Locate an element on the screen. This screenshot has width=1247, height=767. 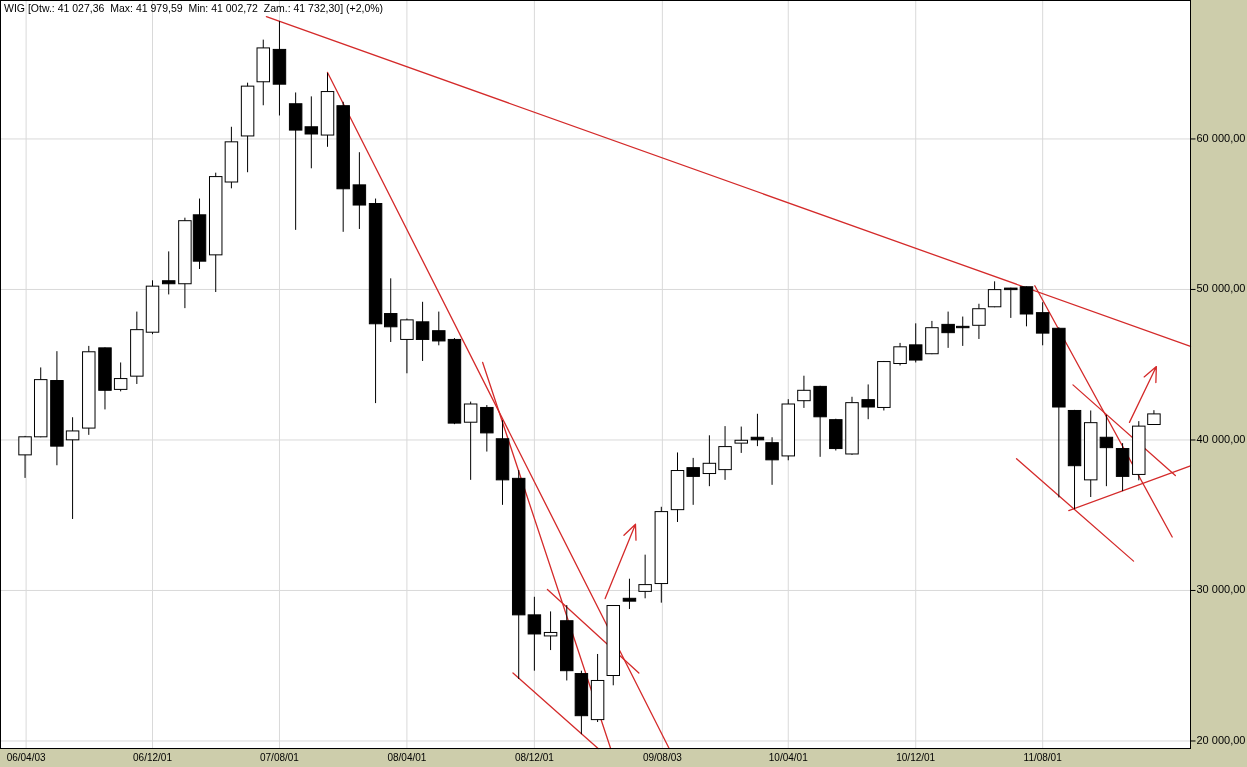
y-tick-label: 30 000,00 is located at coordinates (1221, 589).